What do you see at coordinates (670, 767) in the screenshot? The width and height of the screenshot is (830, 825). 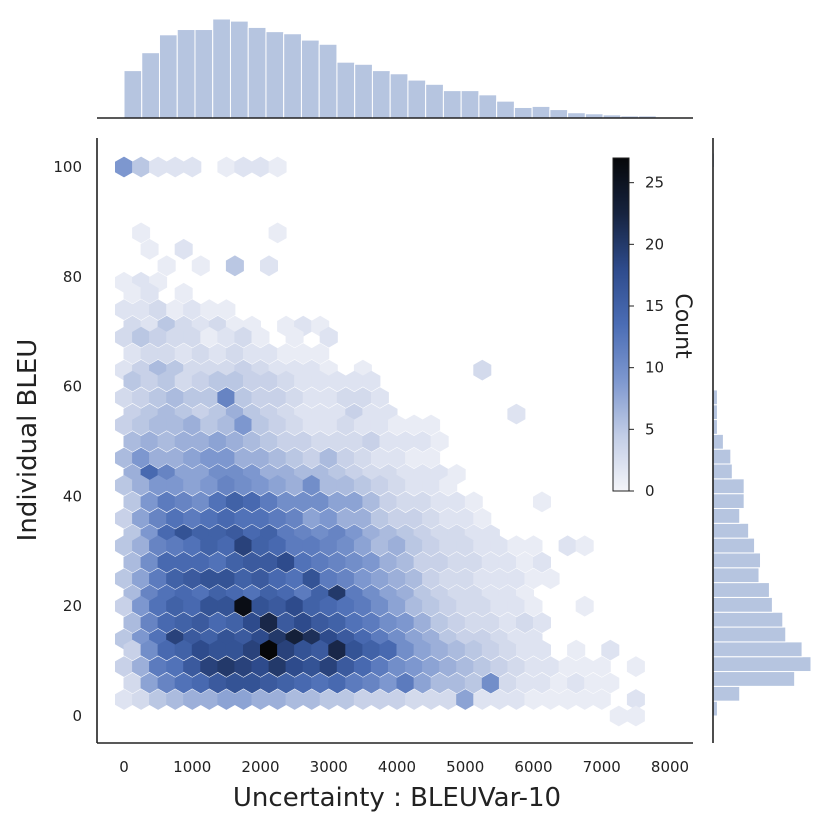 I see `x-tick-label: 8000` at bounding box center [670, 767].